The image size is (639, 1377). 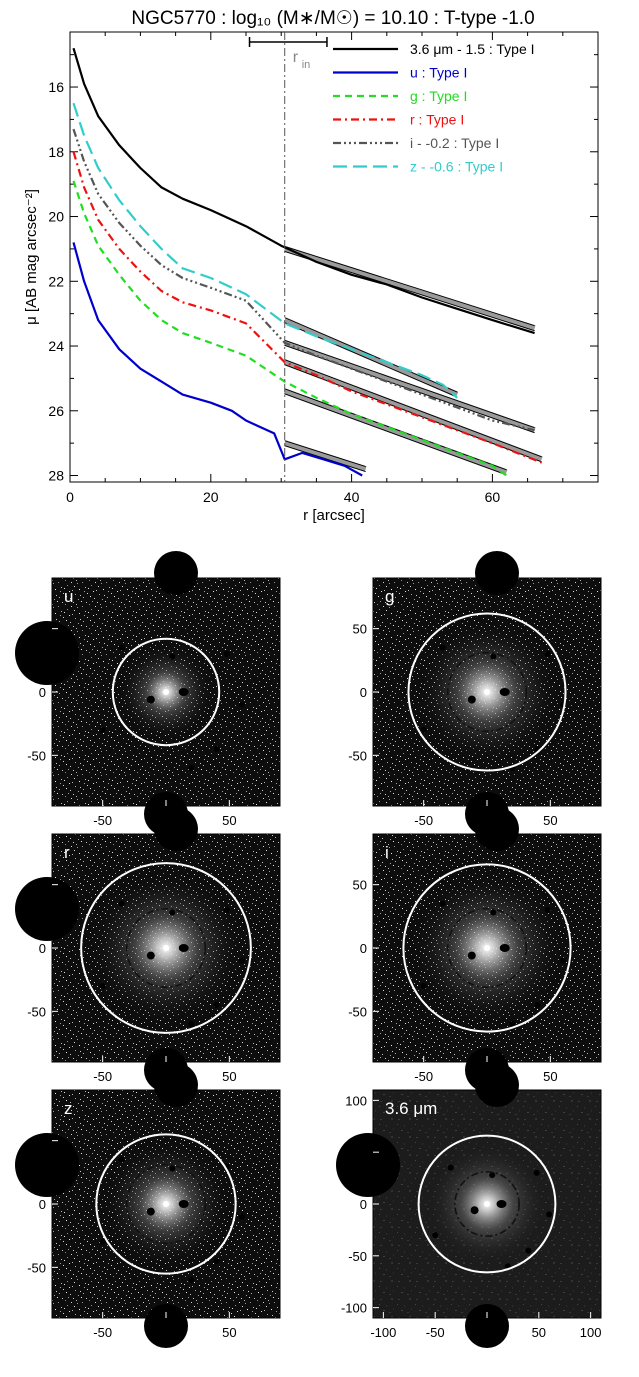 What do you see at coordinates (296, 57) in the screenshot?
I see `r-in-label: r` at bounding box center [296, 57].